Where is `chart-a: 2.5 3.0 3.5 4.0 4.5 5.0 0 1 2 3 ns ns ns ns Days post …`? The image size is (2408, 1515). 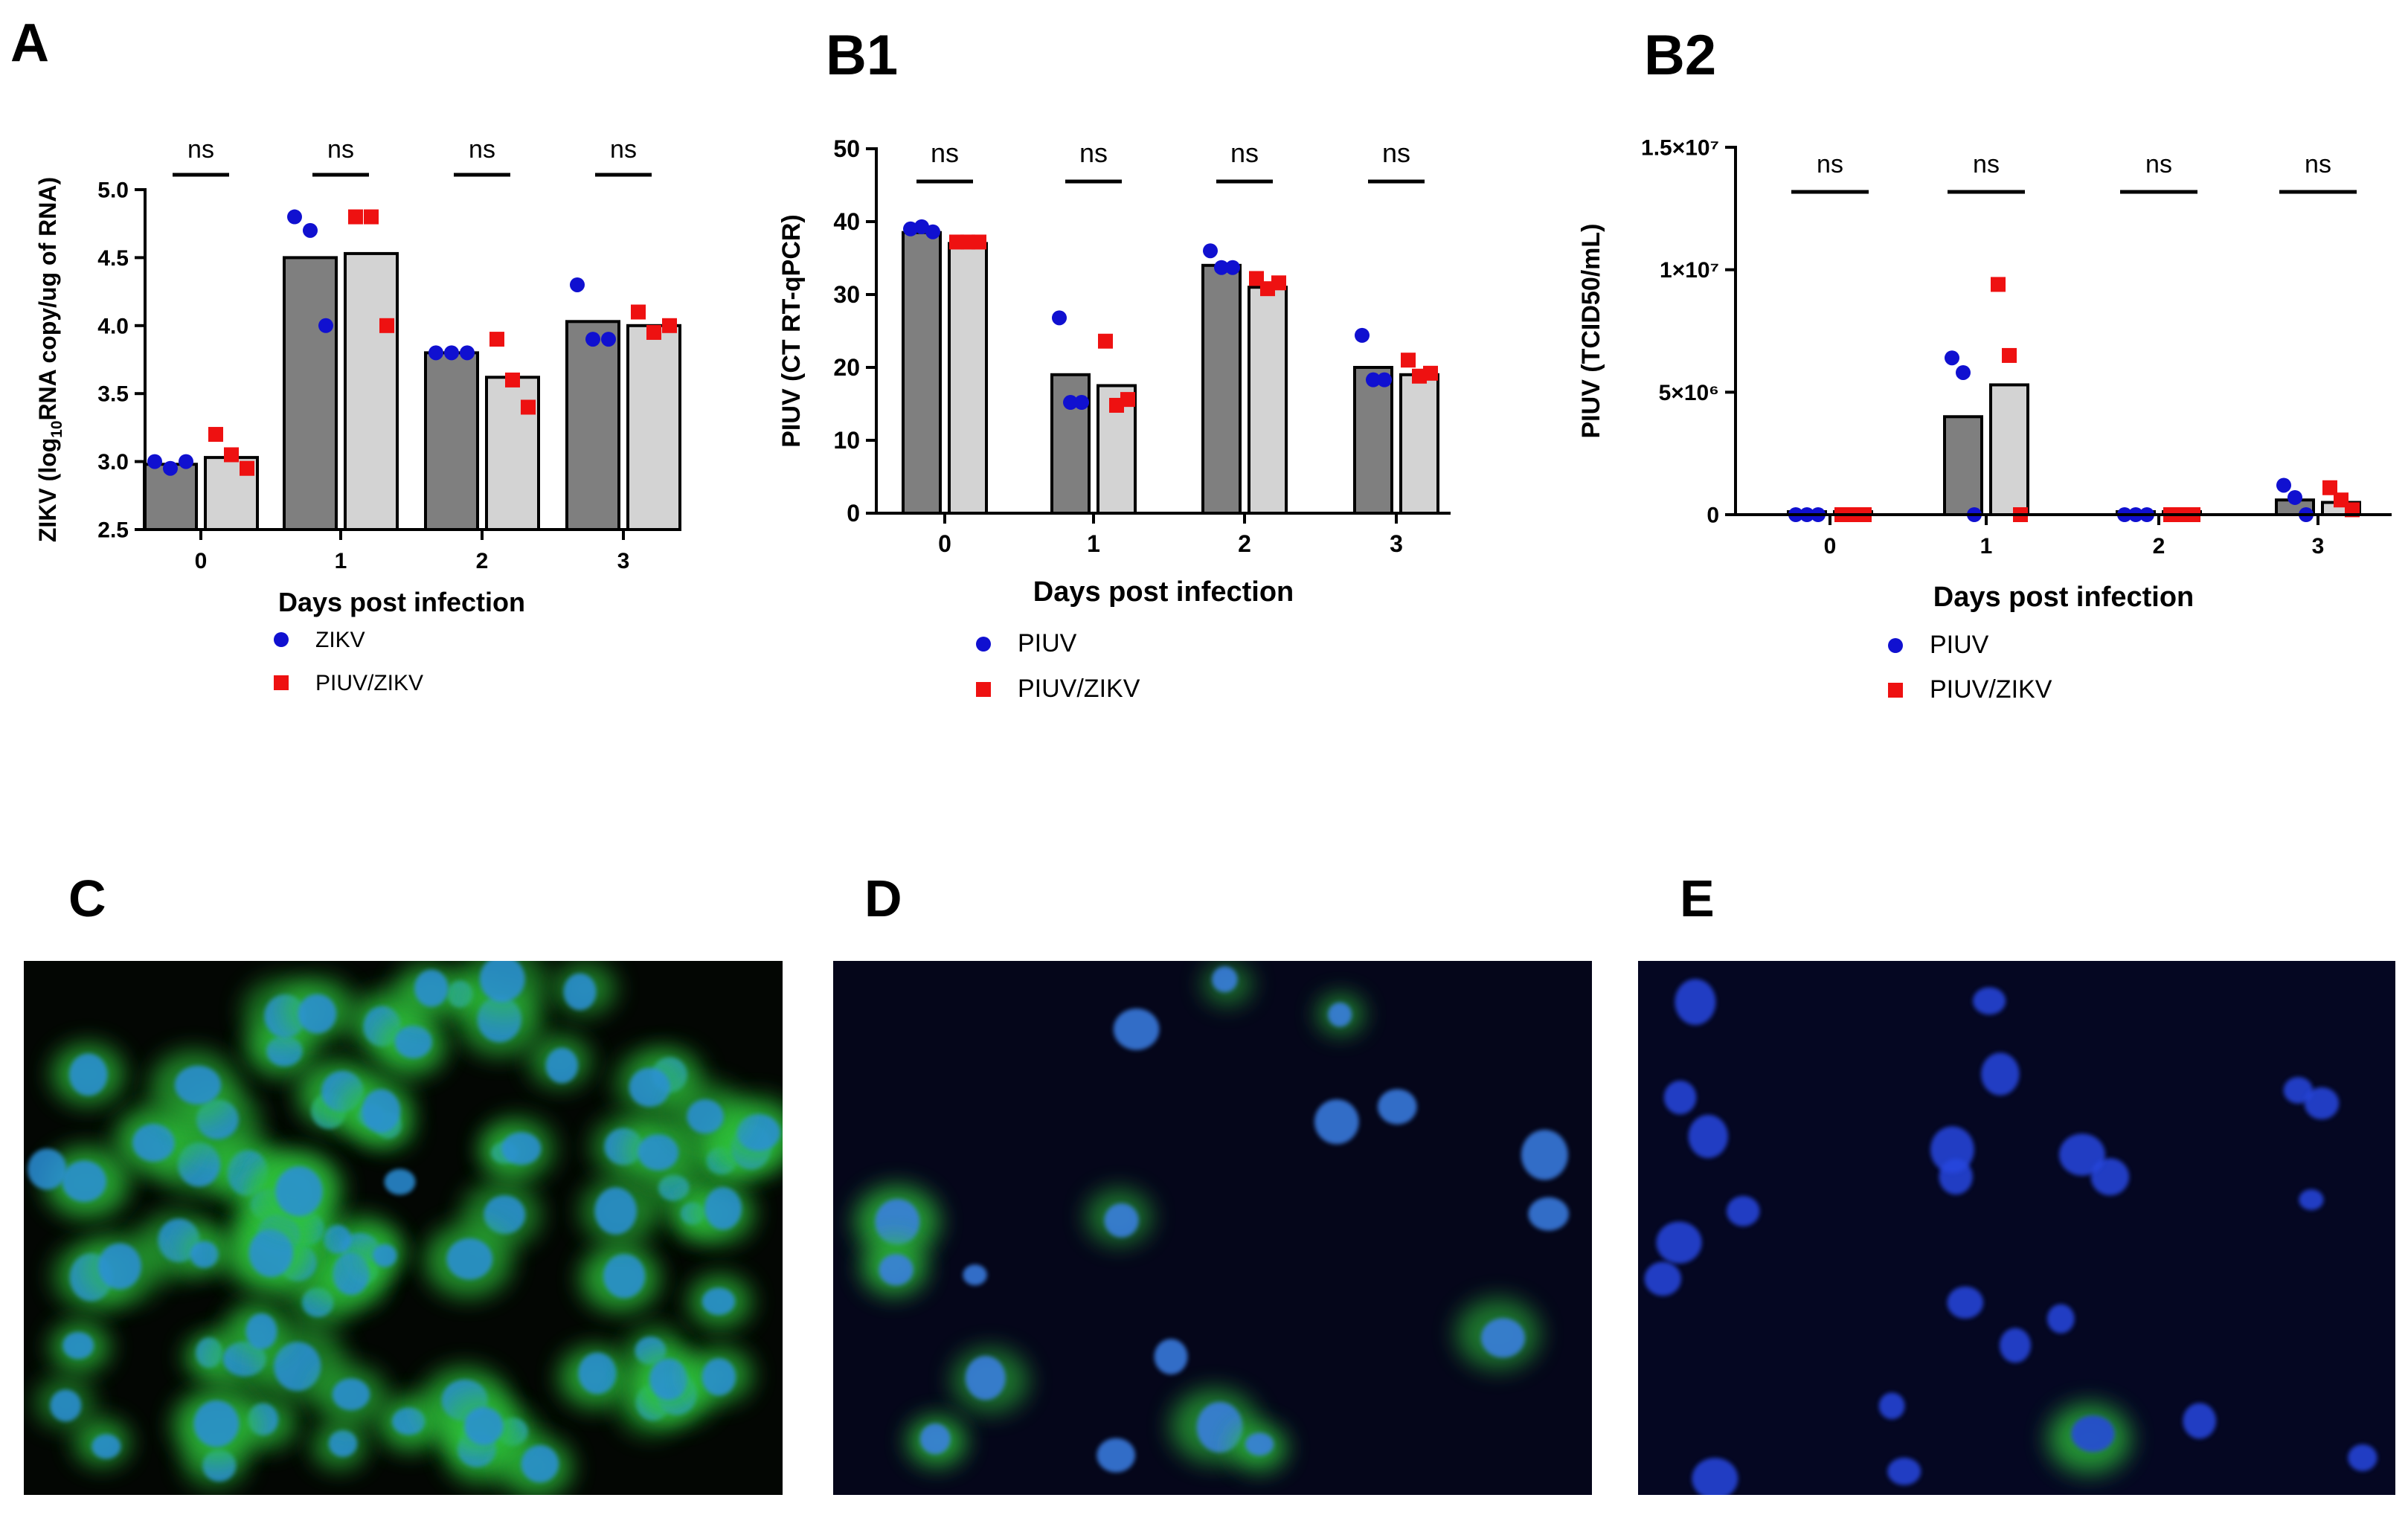 chart-a: 2.5 3.0 3.5 4.0 4.5 5.0 0 1 2 3 ns ns ns ns Days post … is located at coordinates (357, 415).